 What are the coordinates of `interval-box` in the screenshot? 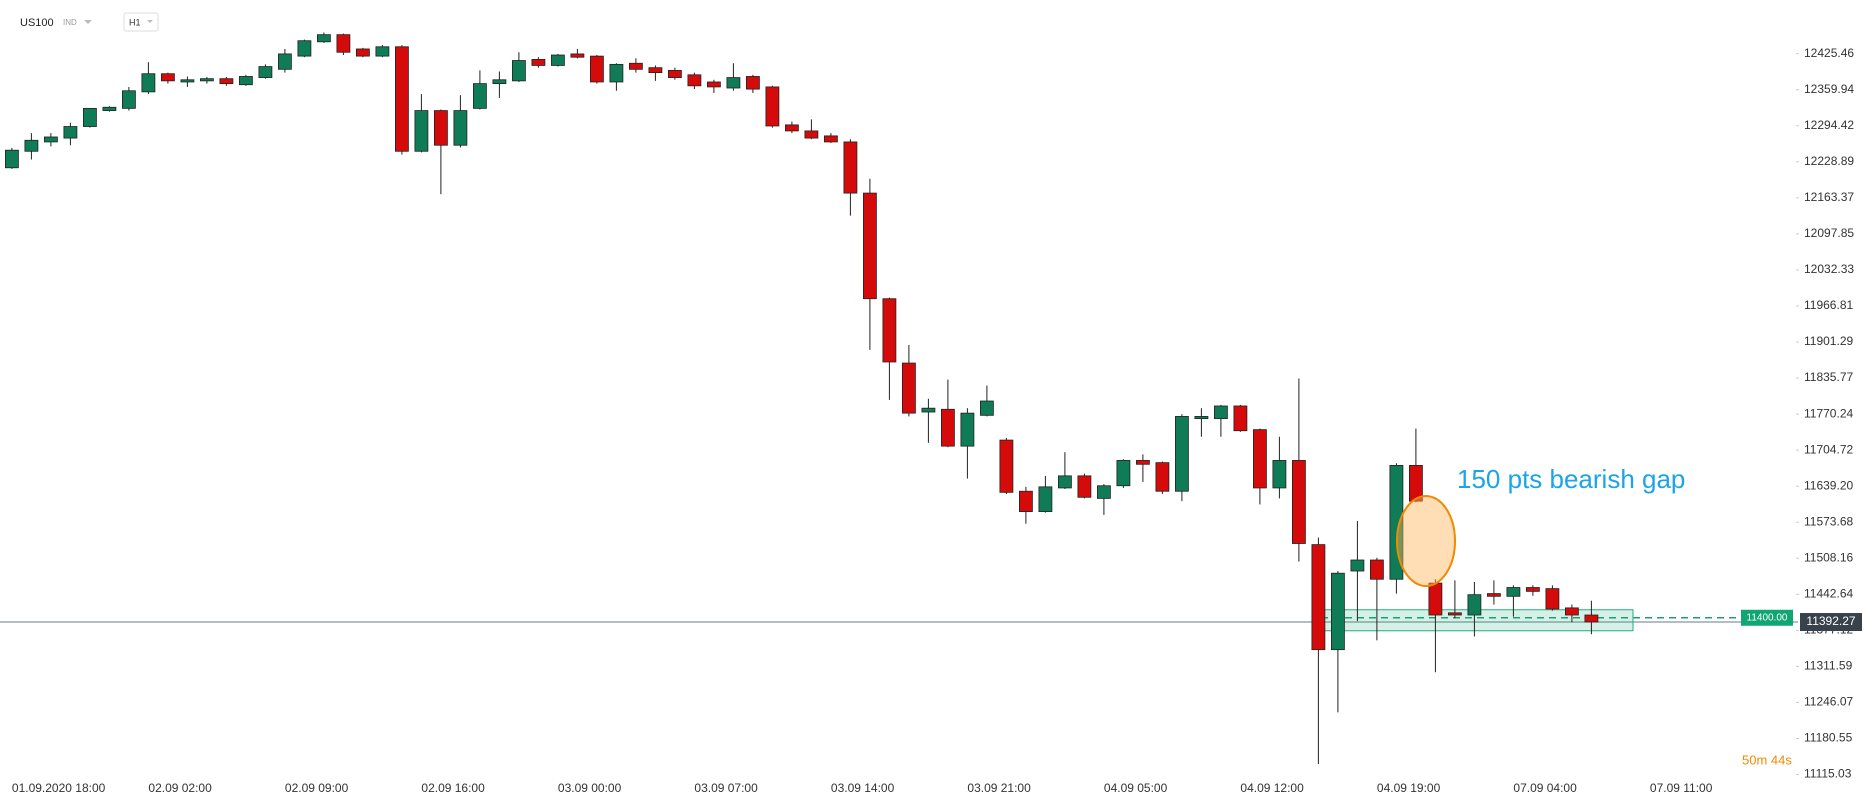 It's located at (141, 22).